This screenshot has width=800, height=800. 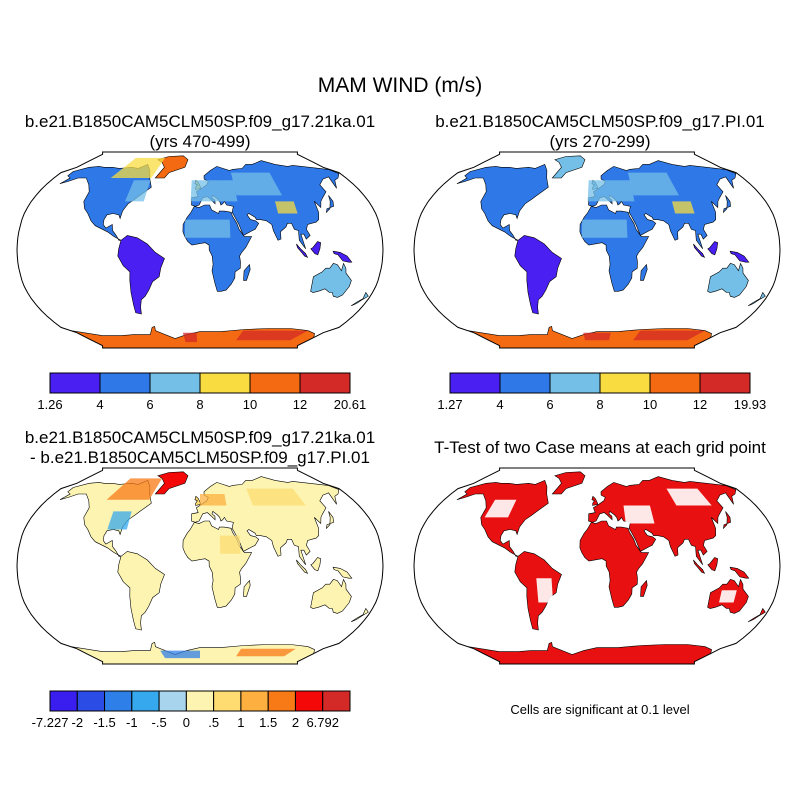 I want to click on ttest-map-border, so click(x=597, y=566).